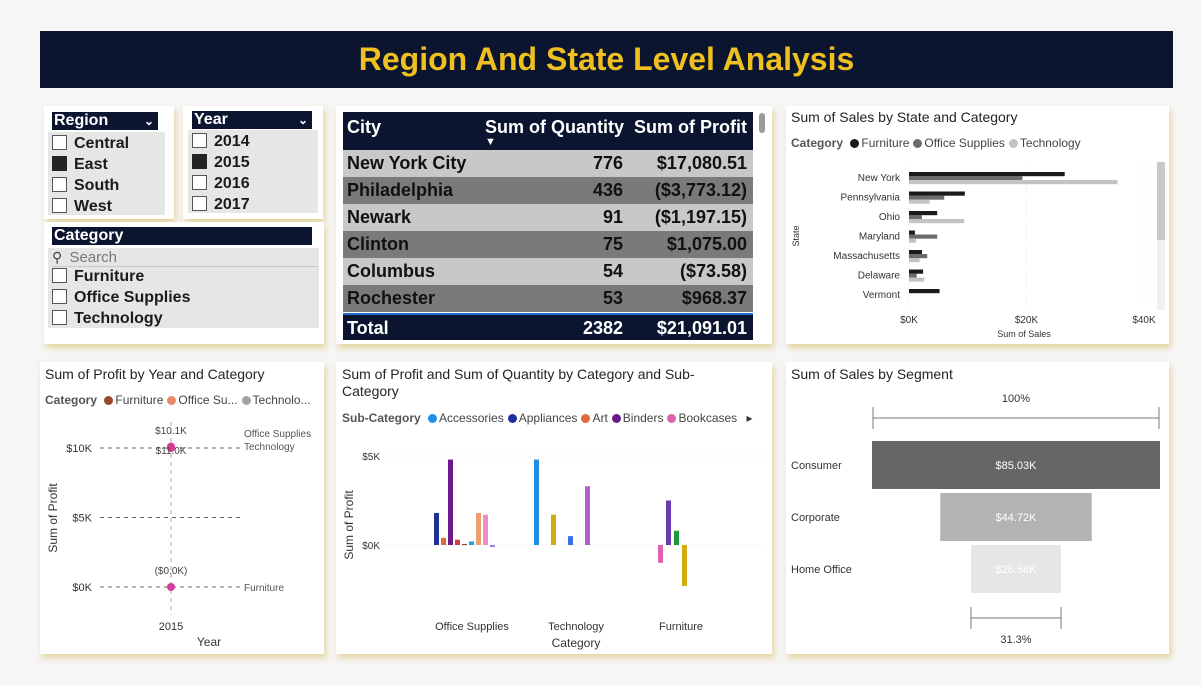  What do you see at coordinates (400, 190) in the screenshot?
I see `cell-city: Philadelphia` at bounding box center [400, 190].